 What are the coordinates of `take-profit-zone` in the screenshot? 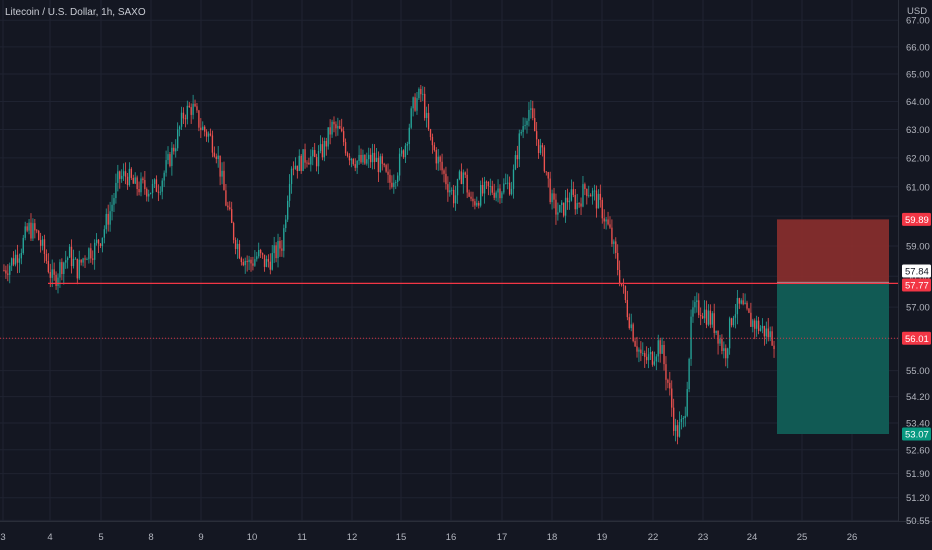 It's located at (833, 359).